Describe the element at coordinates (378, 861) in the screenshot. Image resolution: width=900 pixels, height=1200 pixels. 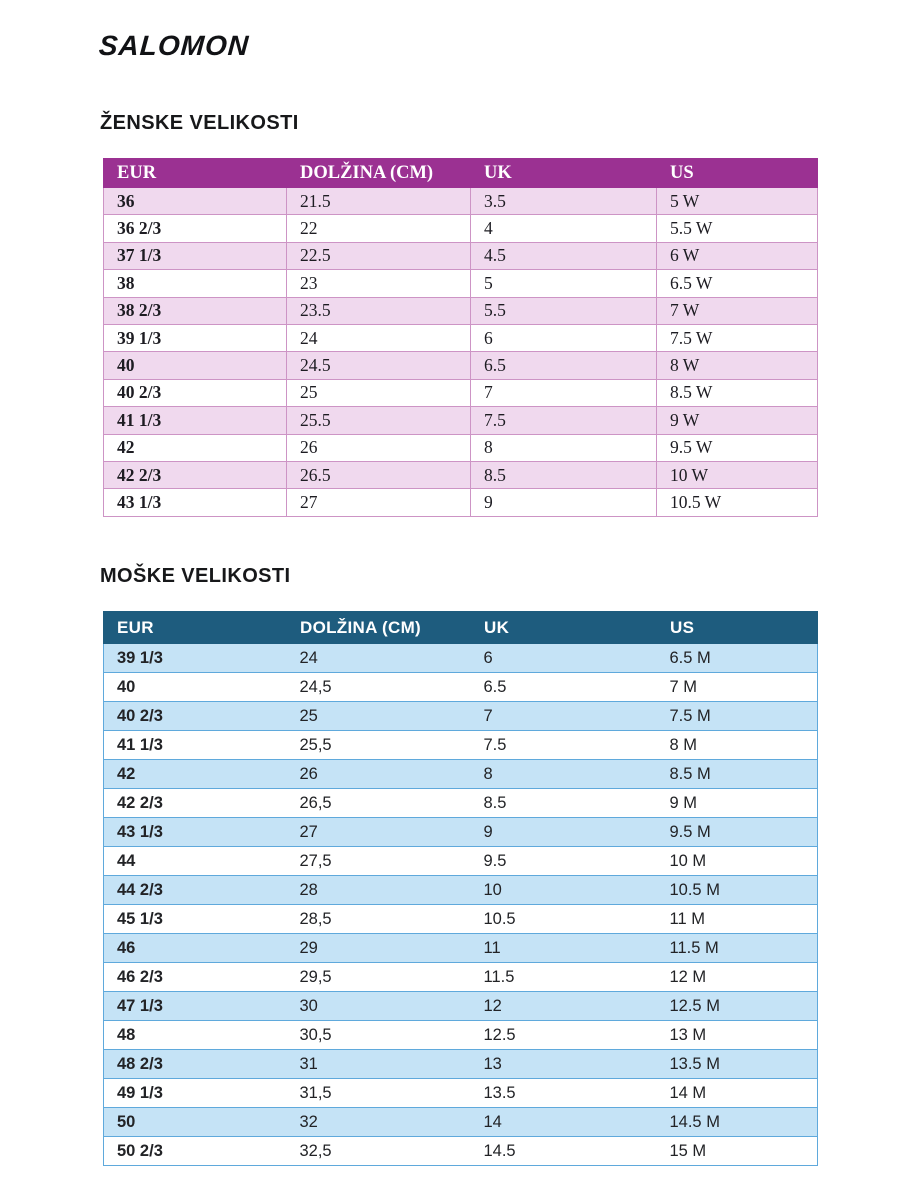
I see `length-cm-cell: 27,5` at that location.